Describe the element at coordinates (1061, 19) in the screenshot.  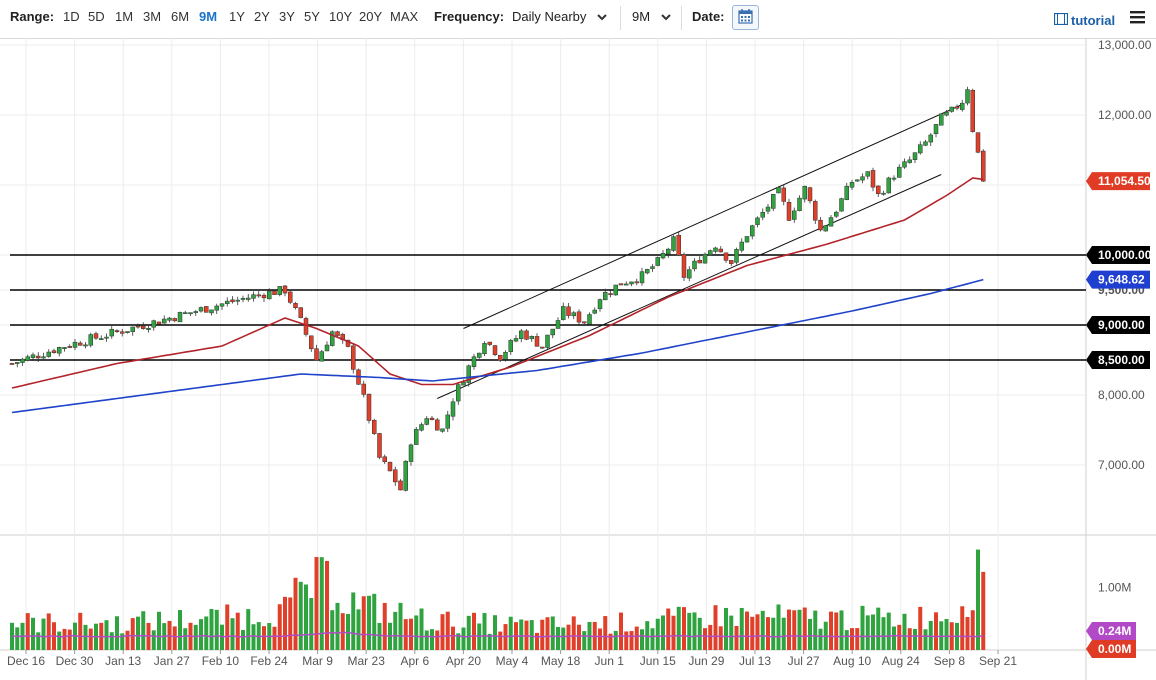
I see `film-icon` at that location.